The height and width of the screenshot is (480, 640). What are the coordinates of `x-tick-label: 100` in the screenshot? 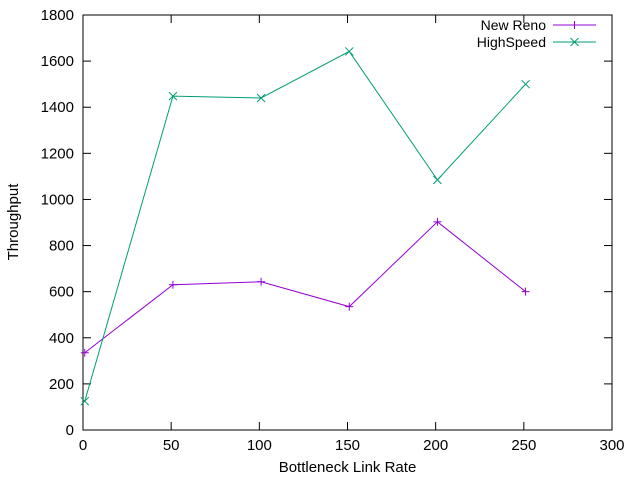 It's located at (259, 445).